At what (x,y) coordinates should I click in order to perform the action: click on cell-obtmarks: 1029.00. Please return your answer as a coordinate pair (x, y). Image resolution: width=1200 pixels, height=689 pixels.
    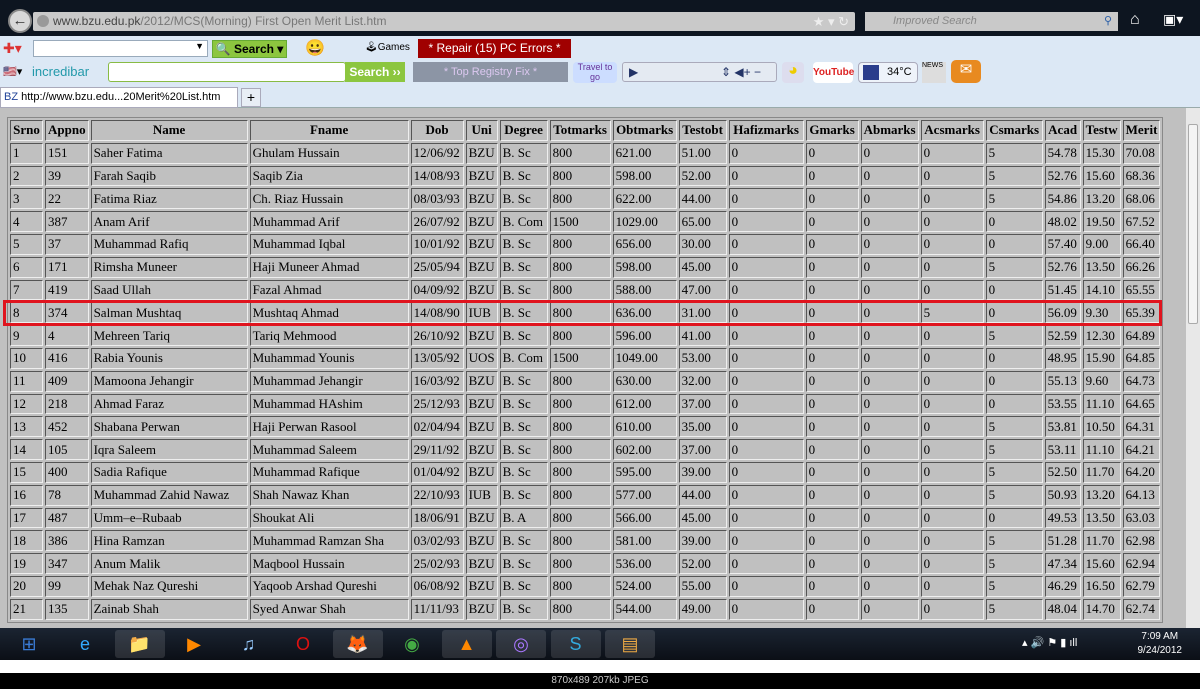
    Looking at the image, I should click on (644, 221).